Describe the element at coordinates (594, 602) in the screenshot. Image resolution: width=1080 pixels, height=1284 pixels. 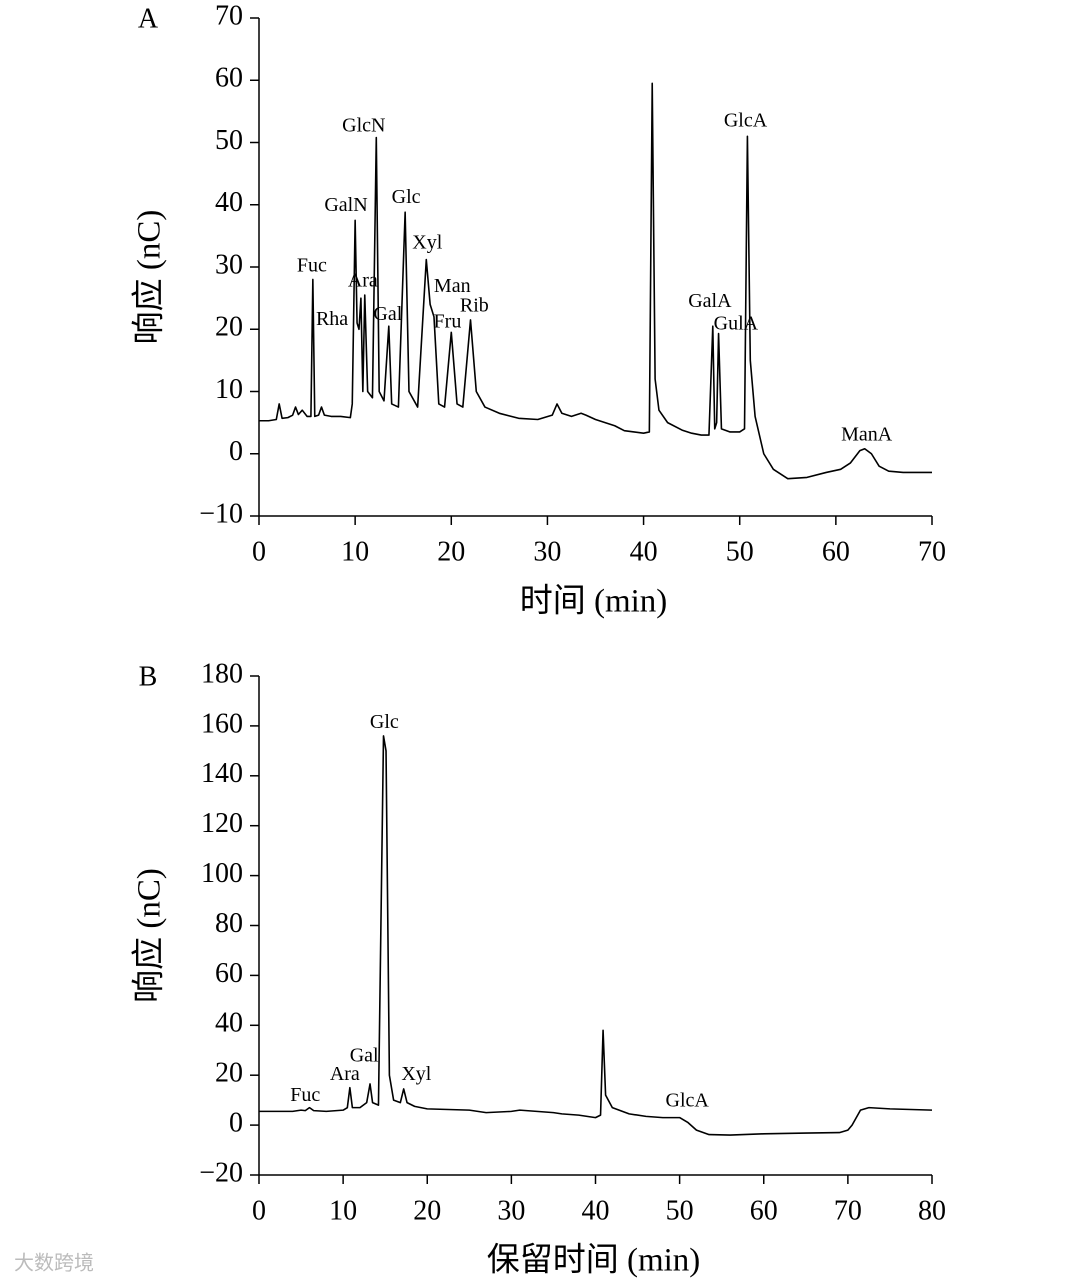
I see `x-axis-label: 时间 (min)` at that location.